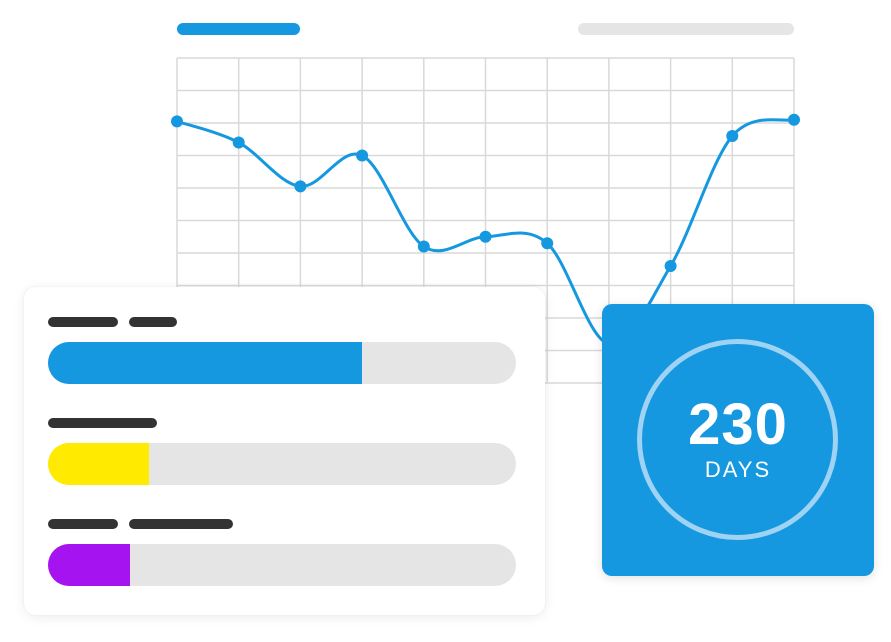 The width and height of the screenshot is (891, 642). What do you see at coordinates (181, 524) in the screenshot?
I see `bar-3-label-placeholder-b` at bounding box center [181, 524].